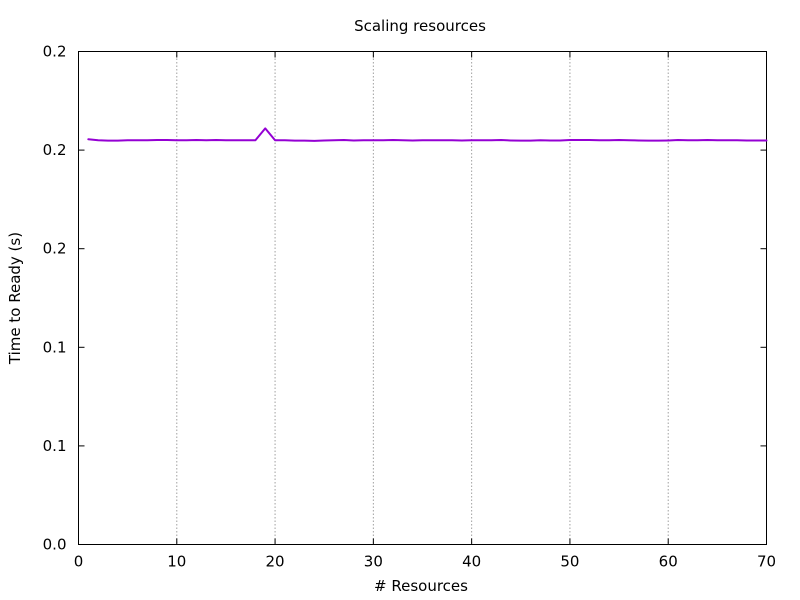  What do you see at coordinates (15, 298) in the screenshot?
I see `y-axis-title: Time to Ready (s)` at bounding box center [15, 298].